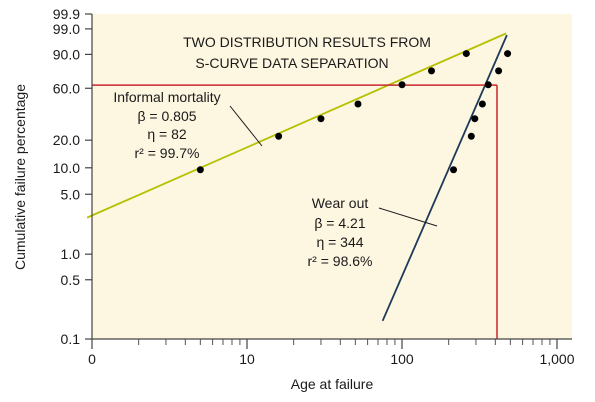 Image resolution: width=595 pixels, height=402 pixels. I want to click on wear-out-eta: η = 344, so click(339, 242).